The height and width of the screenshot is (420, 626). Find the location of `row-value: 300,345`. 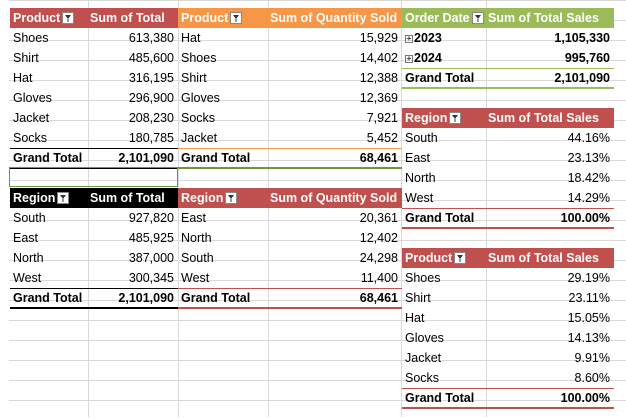

row-value: 300,345 is located at coordinates (151, 278).